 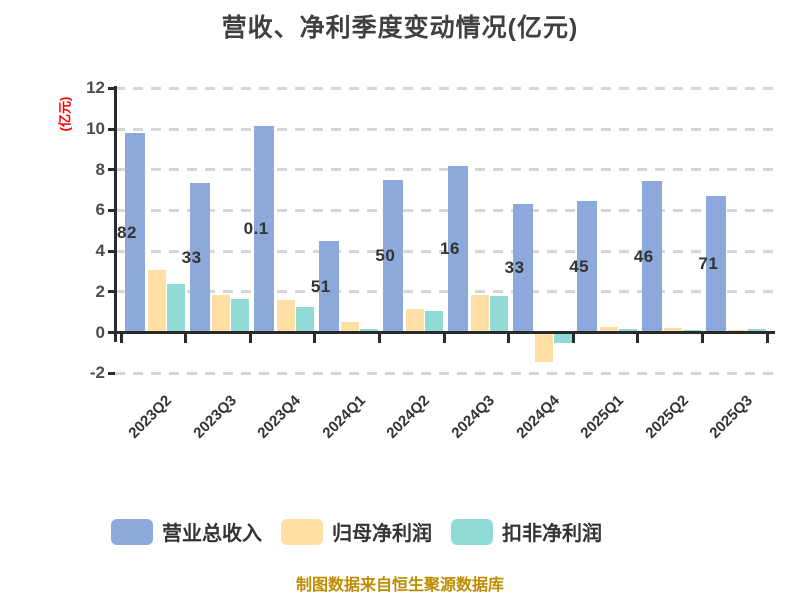 I want to click on bar-revenue-2025Q1, so click(x=587, y=267).